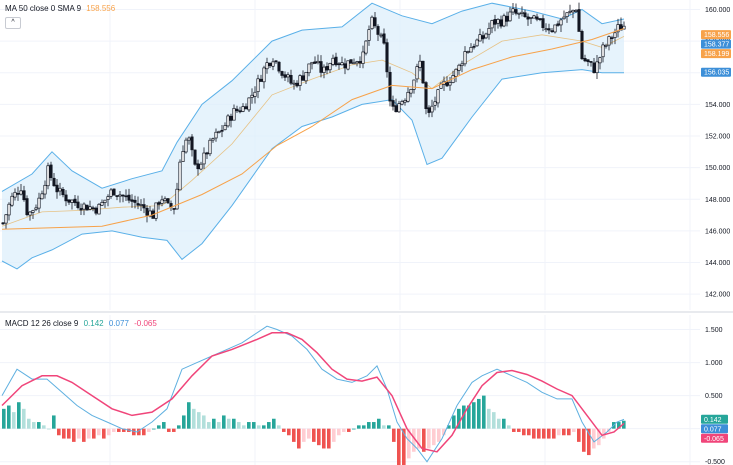  I want to click on macd-legend: MACD 12 26 close 9 0.142 0.077 -0.065, so click(82, 323).